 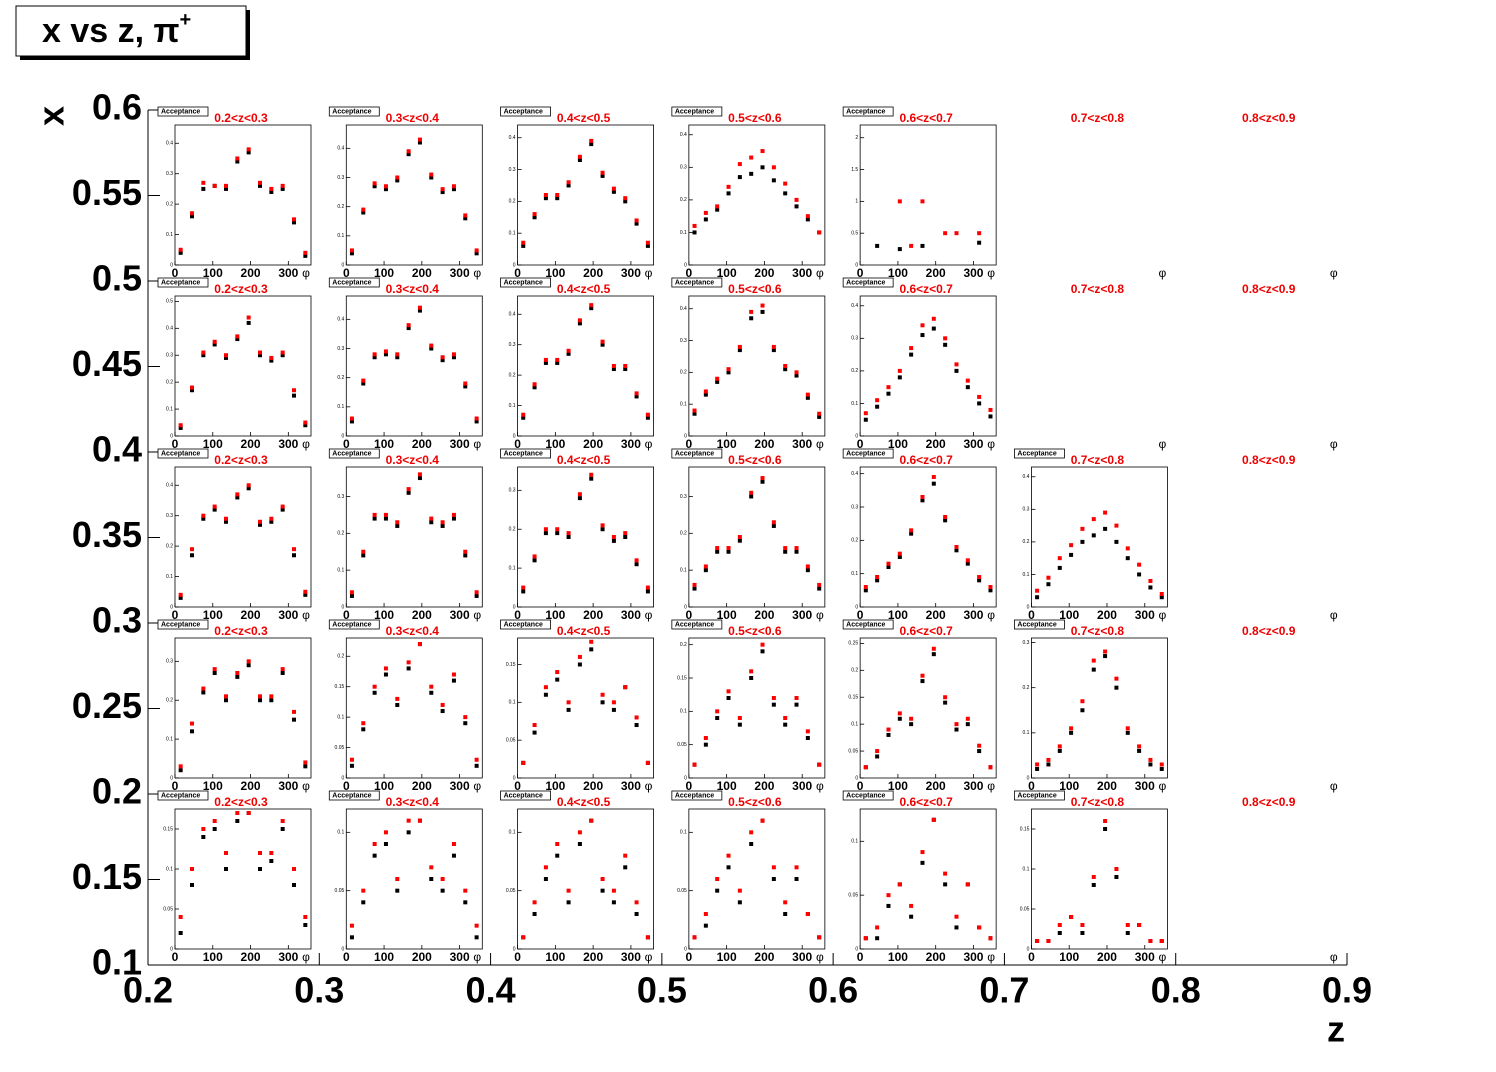 I want to click on panel-label: 0.4<z<0.5, so click(x=584, y=118).